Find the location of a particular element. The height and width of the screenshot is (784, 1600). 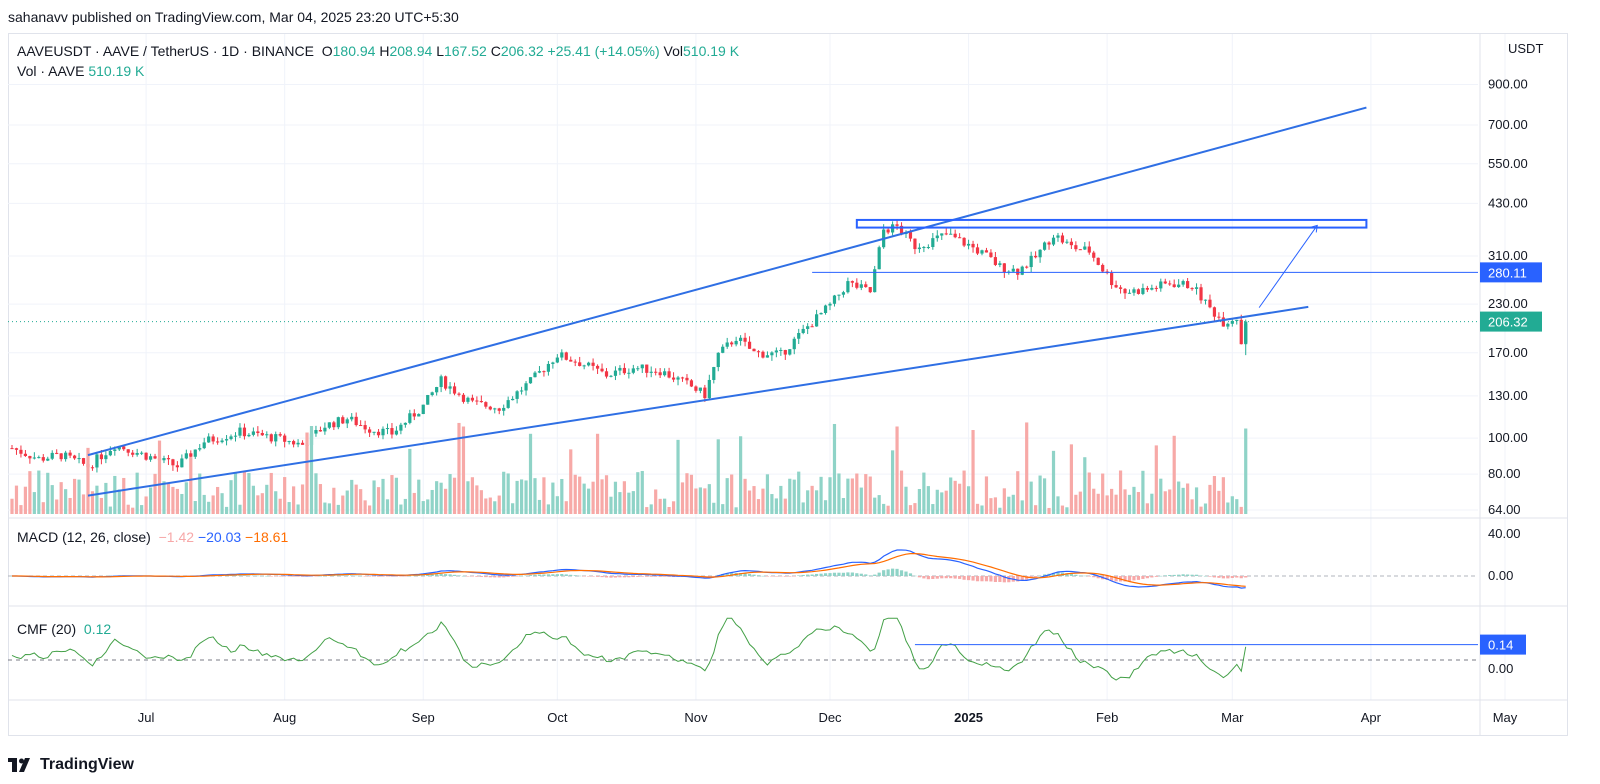

tradingview-brand: TradingView is located at coordinates (71, 765).